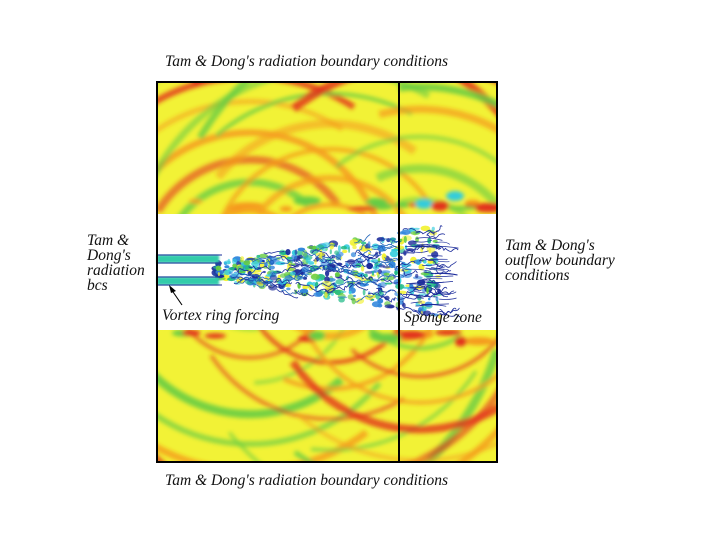 The width and height of the screenshot is (720, 540). What do you see at coordinates (560, 260) in the screenshot?
I see `outflow-boundary-label: Tam & Dong's outflow boundary conditions` at bounding box center [560, 260].